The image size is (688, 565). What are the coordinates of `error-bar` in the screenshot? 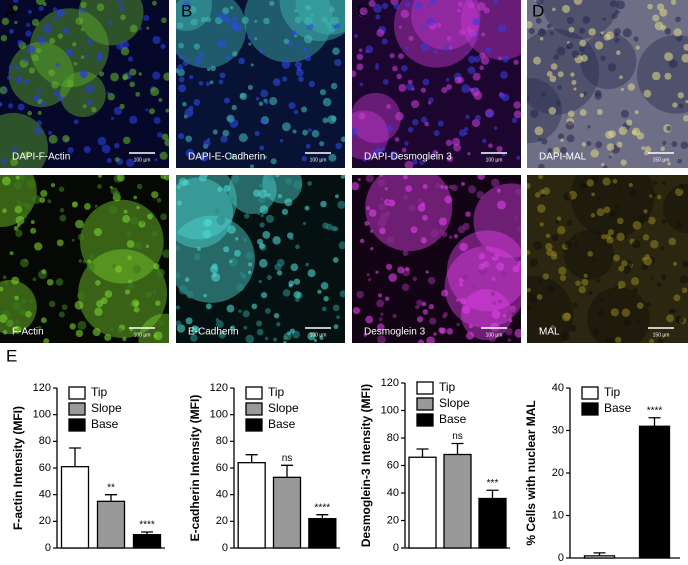 It's located at (111, 498).